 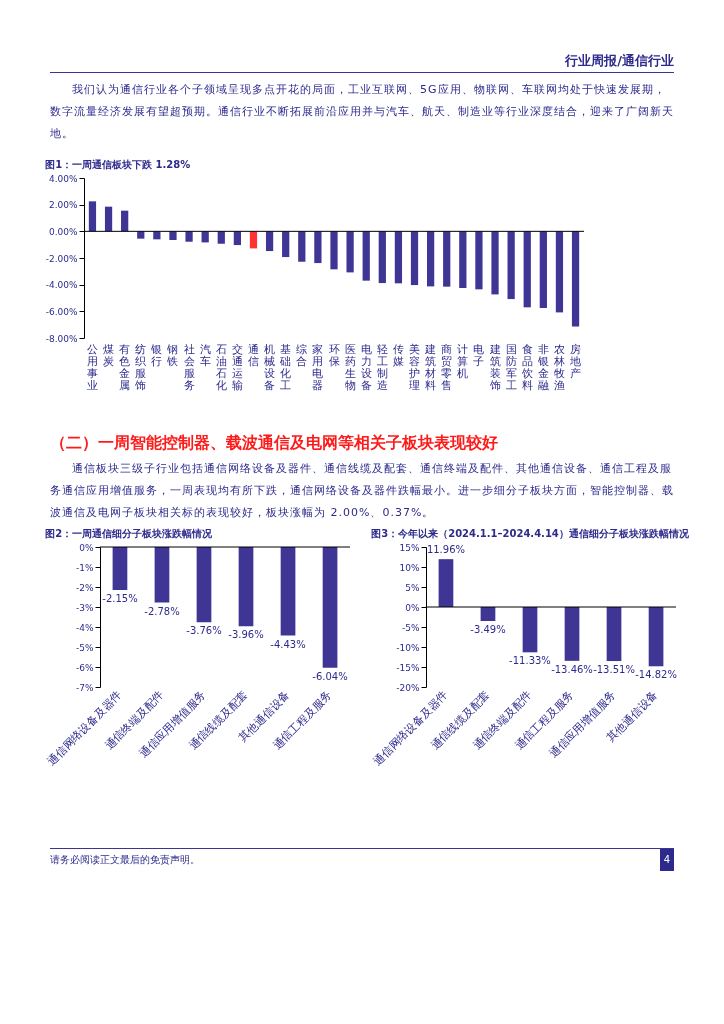 What do you see at coordinates (318, 366) in the screenshot?
I see `x-tick-label: 家用电器` at bounding box center [318, 366].